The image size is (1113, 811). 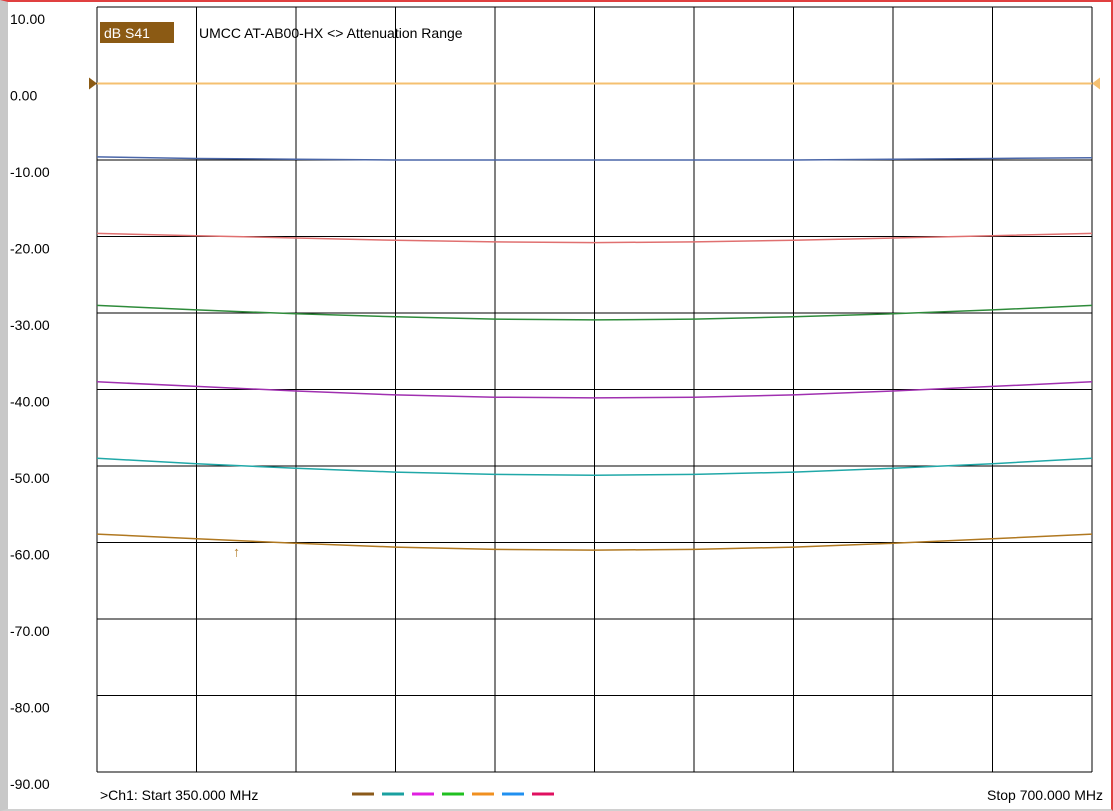 I want to click on y-tick-label: -70.00, so click(x=30, y=631).